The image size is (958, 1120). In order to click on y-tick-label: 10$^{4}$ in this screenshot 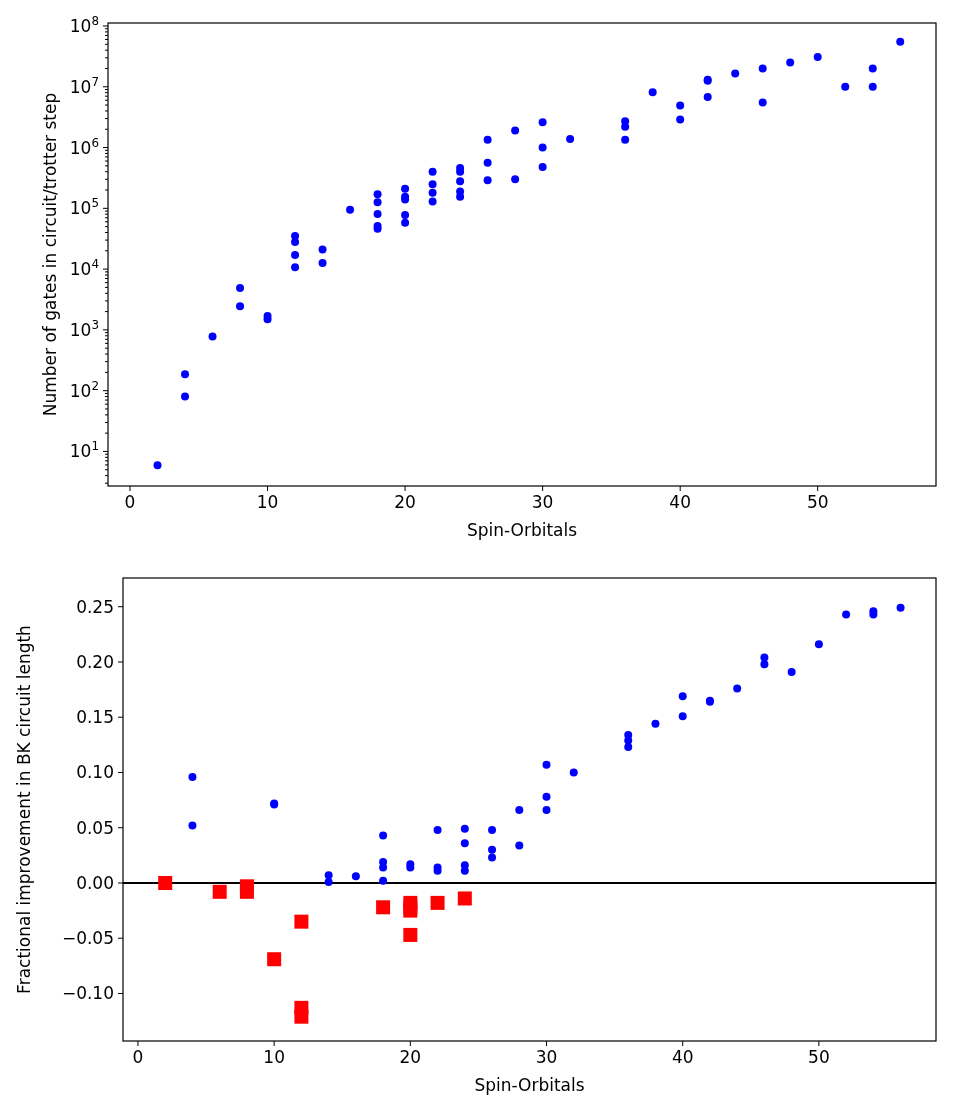, I will do `click(84, 268)`.